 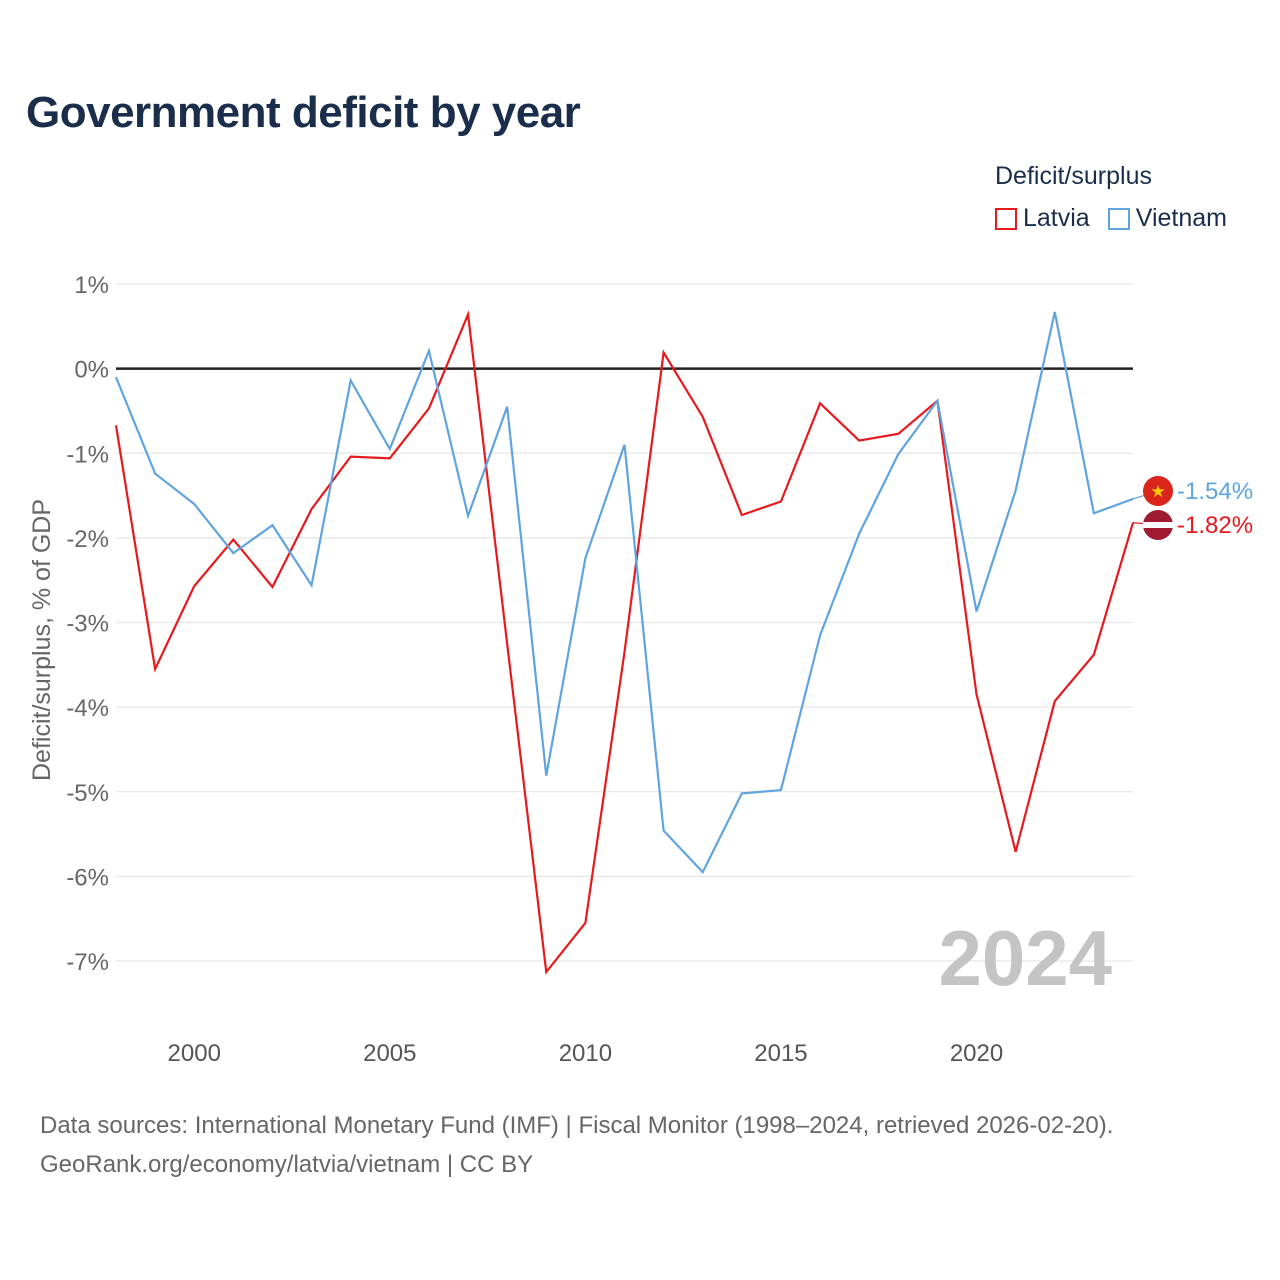 I want to click on legend-label-latvia: Latvia, so click(x=1056, y=218).